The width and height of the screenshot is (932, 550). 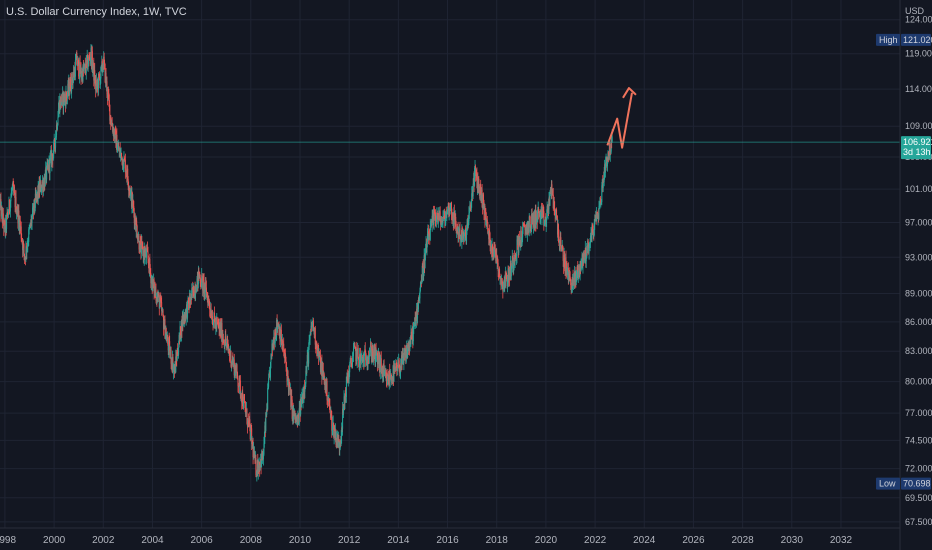 What do you see at coordinates (300, 540) in the screenshot?
I see `x-tick-label: 2010` at bounding box center [300, 540].